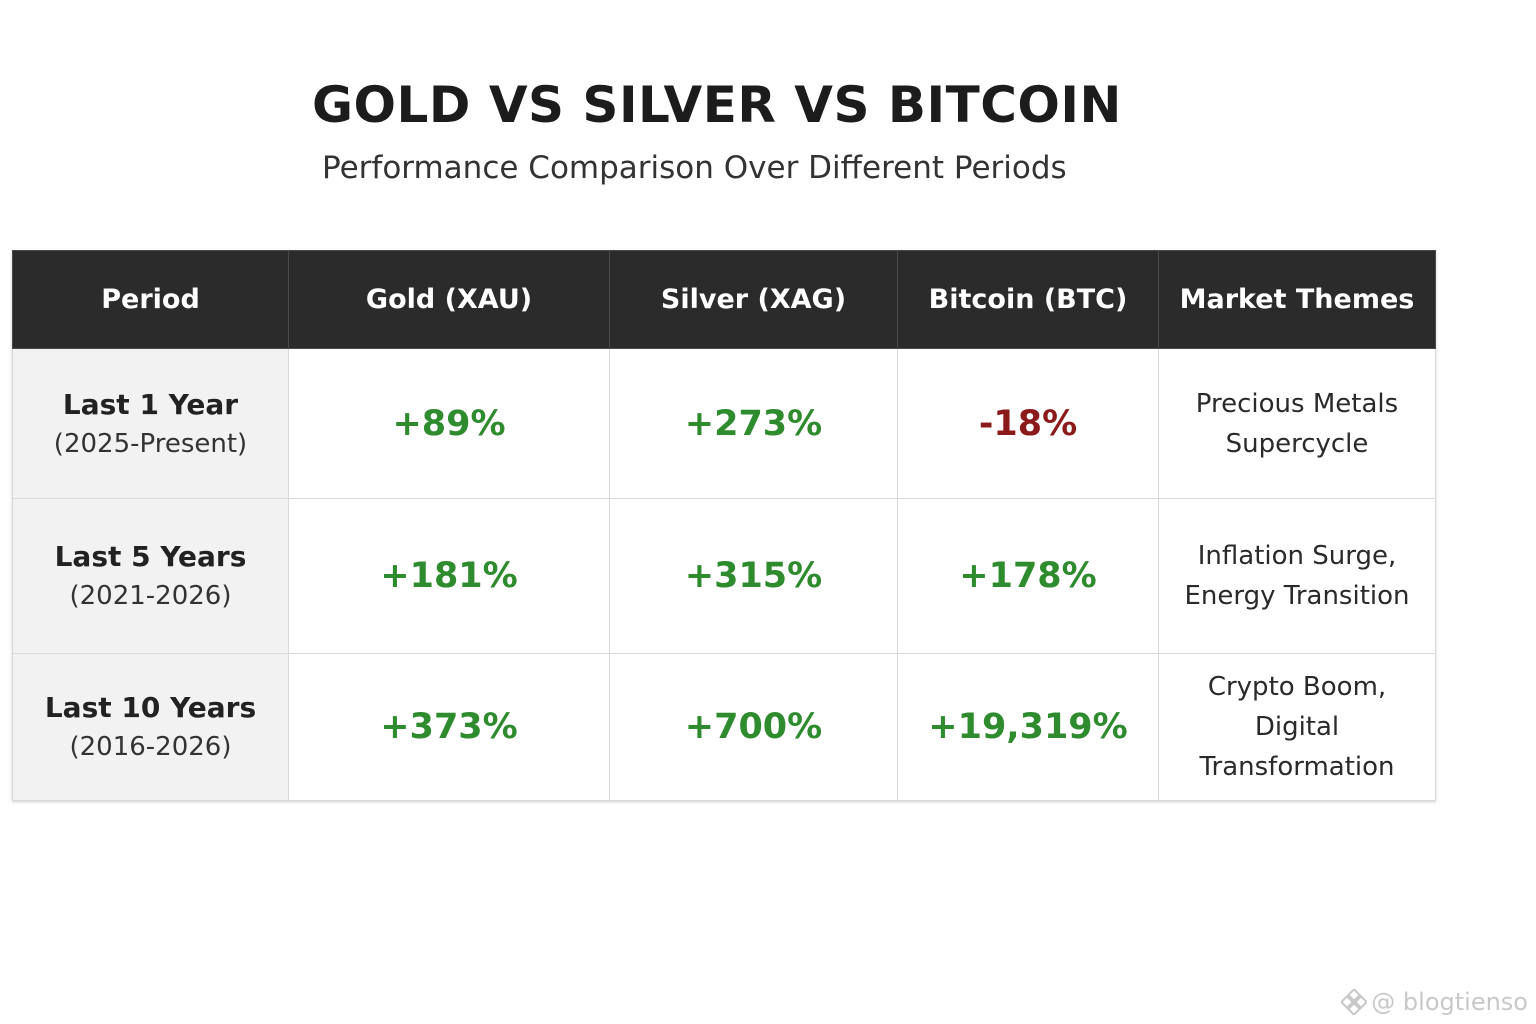 This screenshot has width=1536, height=1024. Describe the element at coordinates (1028, 727) in the screenshot. I see `bitcoin-value: +19,319%` at that location.